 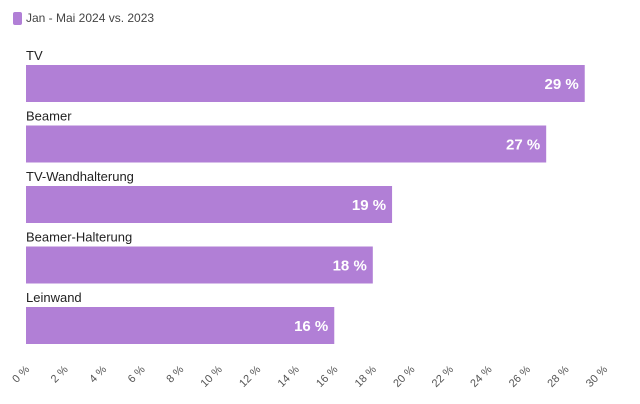 What do you see at coordinates (289, 376) in the screenshot?
I see `x-tick-label: 14 %` at bounding box center [289, 376].